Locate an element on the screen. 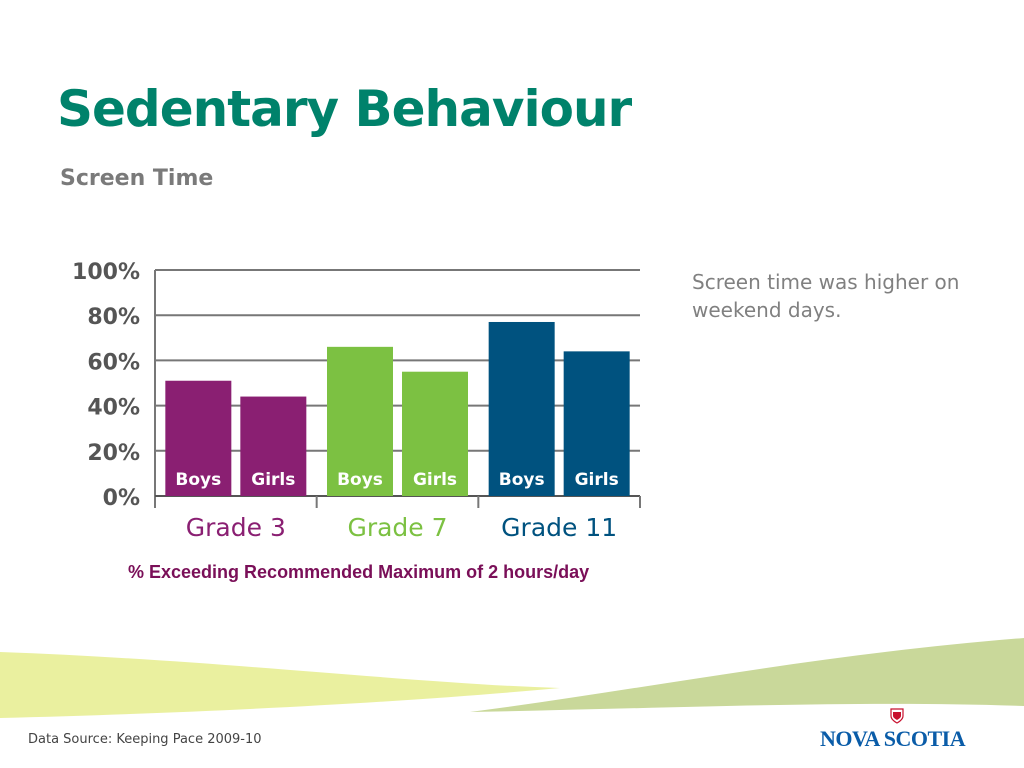  page-title: Sedentary Behaviour is located at coordinates (344, 109).